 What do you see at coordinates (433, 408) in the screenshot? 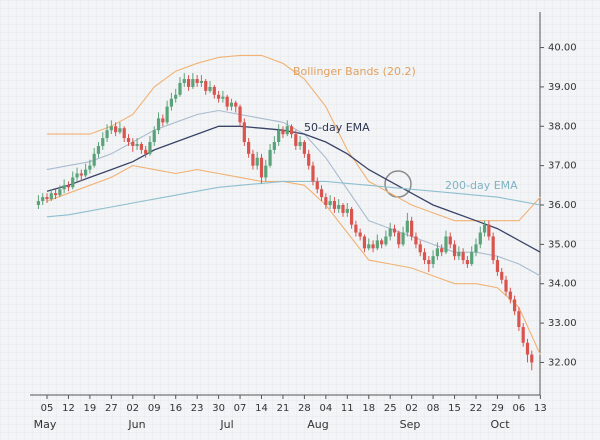
I see `x-tick-label: 08` at bounding box center [433, 408].